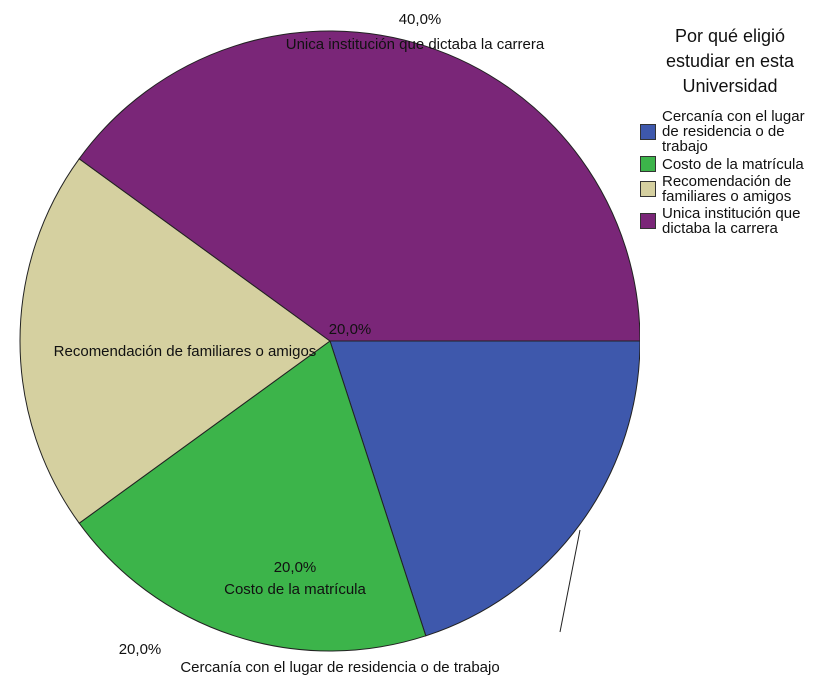  I want to click on legend-entry: Unica institución que dictaba la carrera, so click(730, 221).